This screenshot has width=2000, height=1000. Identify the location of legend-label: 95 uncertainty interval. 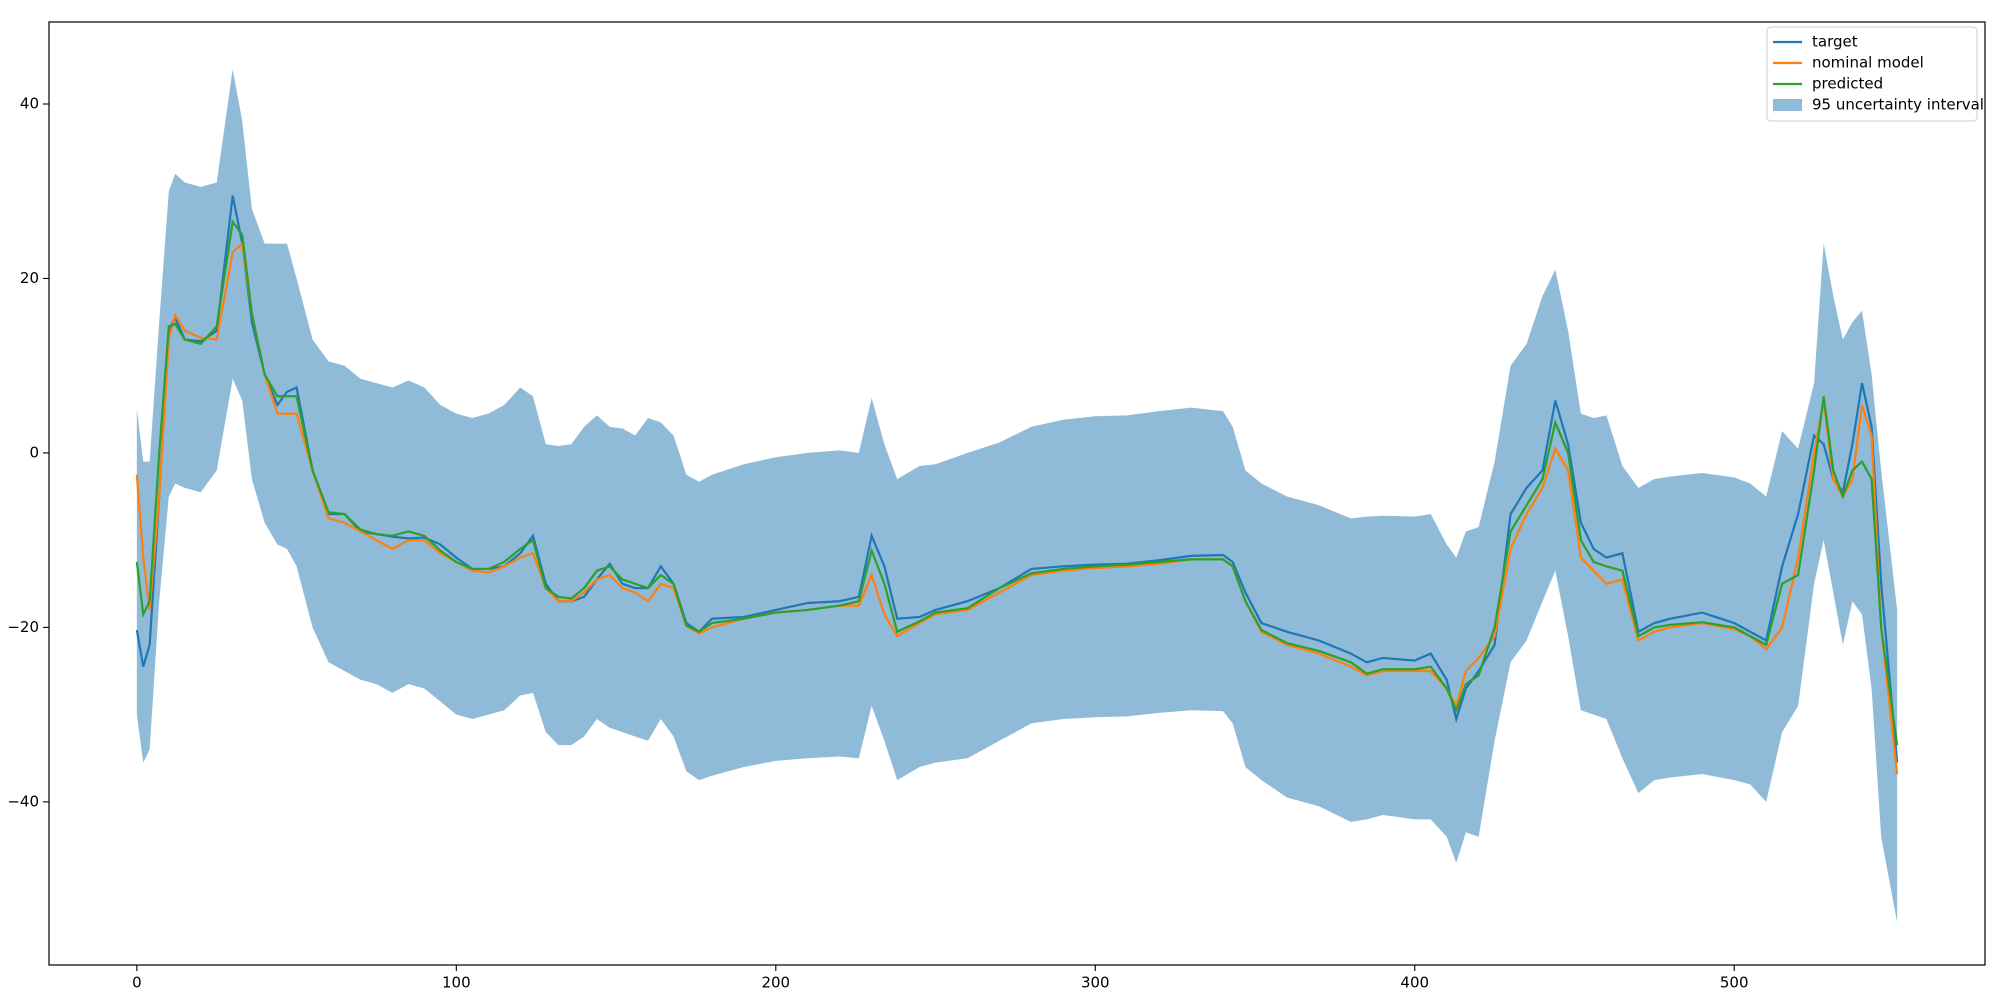
(1898, 105).